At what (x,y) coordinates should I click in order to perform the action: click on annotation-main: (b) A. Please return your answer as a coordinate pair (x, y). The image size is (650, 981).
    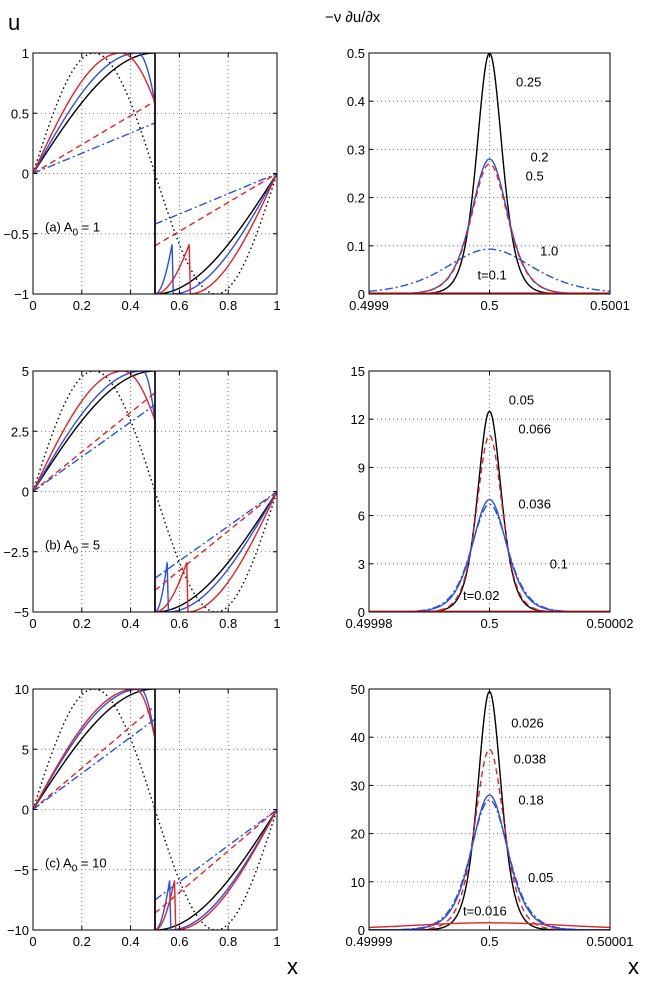
    Looking at the image, I should click on (59, 544).